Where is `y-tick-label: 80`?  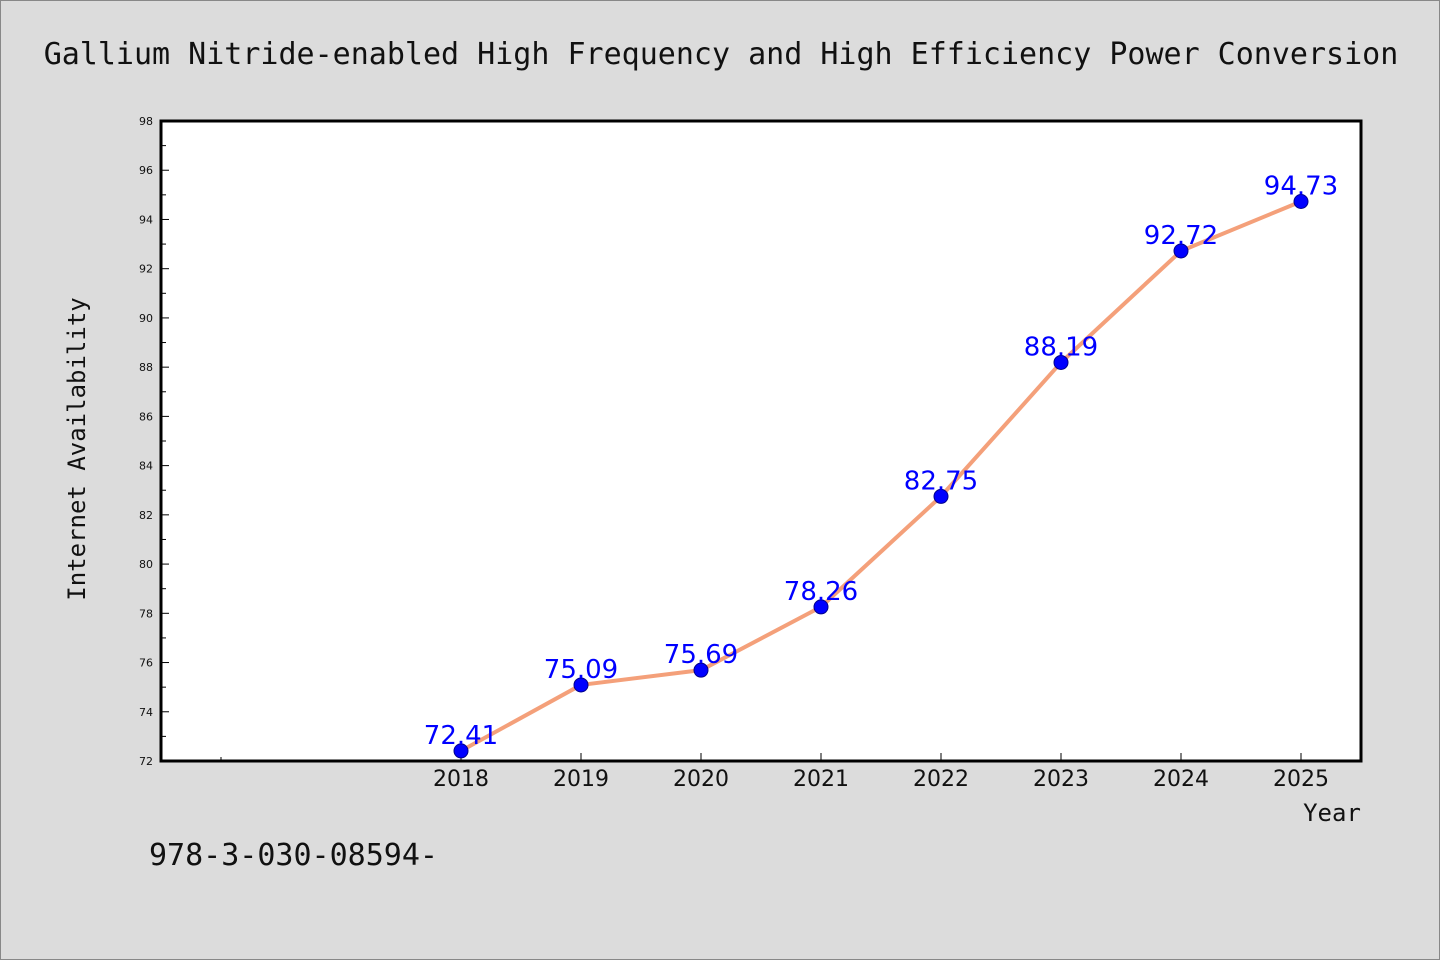
y-tick-label: 80 is located at coordinates (146, 564).